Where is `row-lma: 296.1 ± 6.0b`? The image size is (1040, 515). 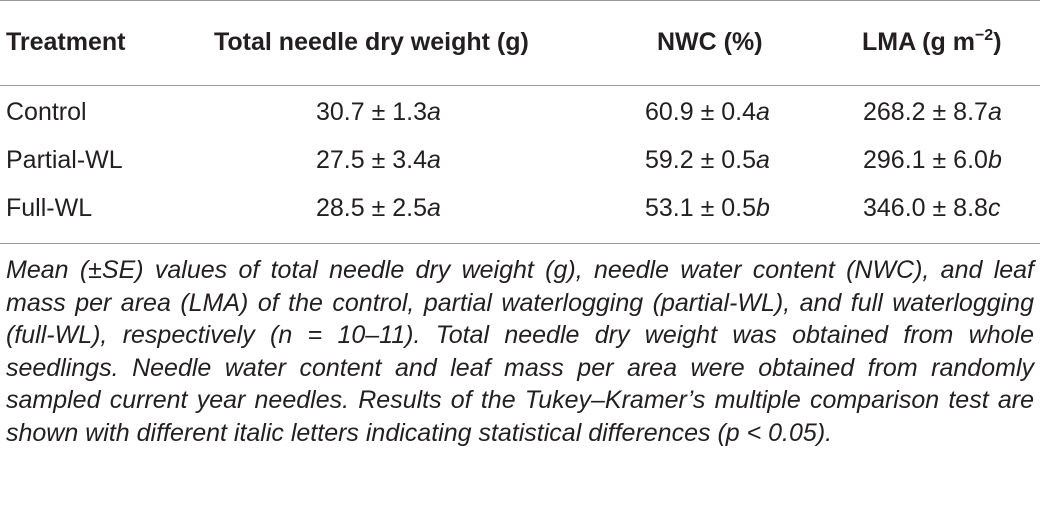
row-lma: 296.1 ± 6.0b is located at coordinates (932, 160).